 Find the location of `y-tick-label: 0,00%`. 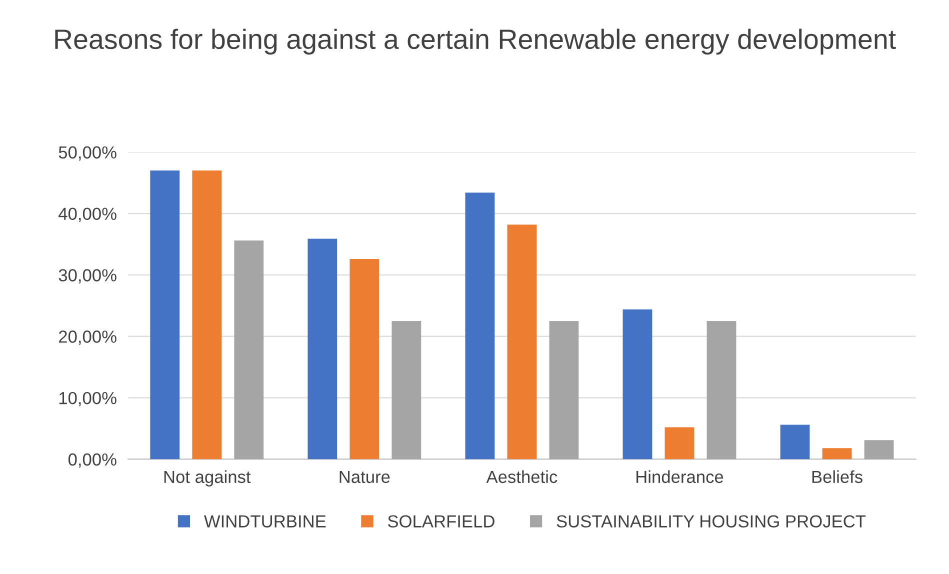

y-tick-label: 0,00% is located at coordinates (92, 460).